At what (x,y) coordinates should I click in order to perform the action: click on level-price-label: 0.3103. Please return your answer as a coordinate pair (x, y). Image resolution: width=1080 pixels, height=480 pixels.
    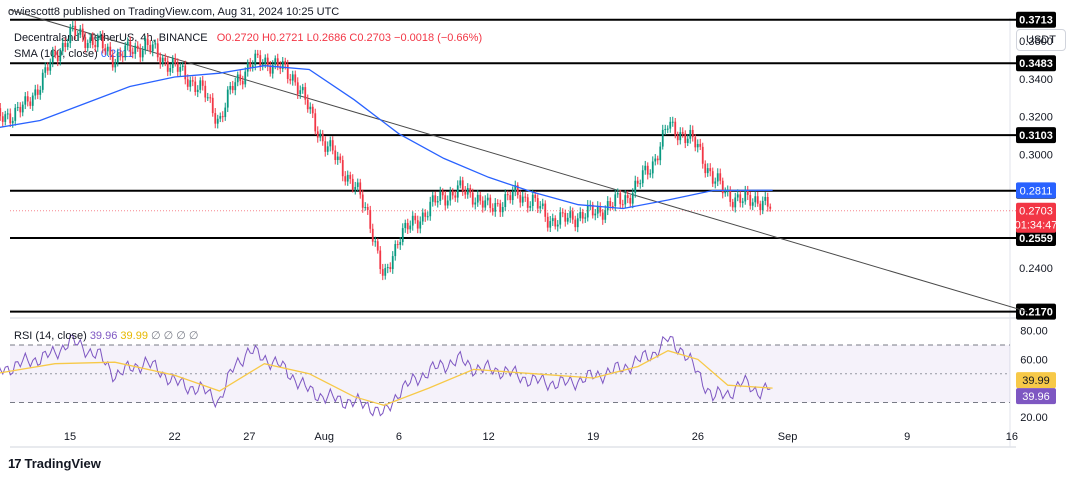
    Looking at the image, I should click on (1036, 136).